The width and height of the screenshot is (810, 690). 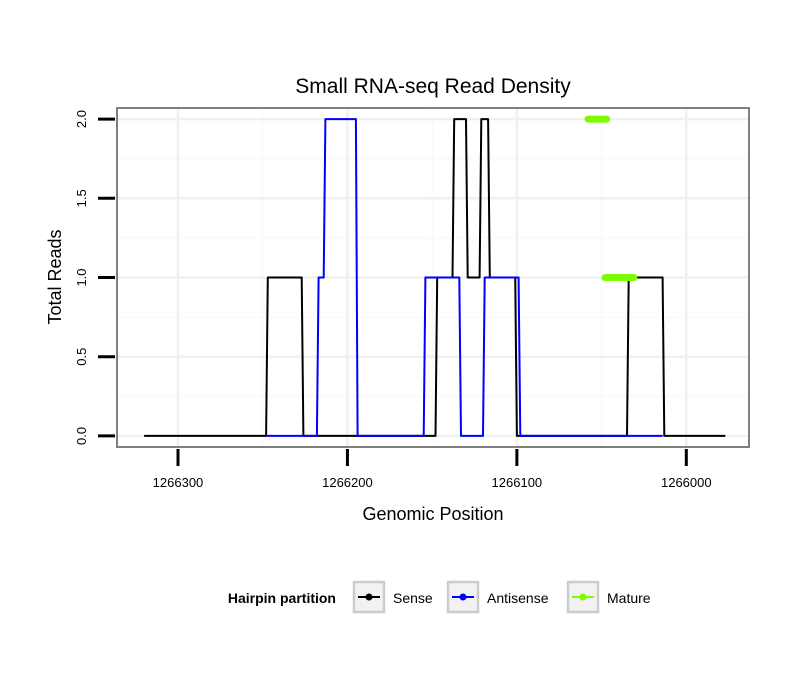 I want to click on x-tick-label: 1266000, so click(x=686, y=482).